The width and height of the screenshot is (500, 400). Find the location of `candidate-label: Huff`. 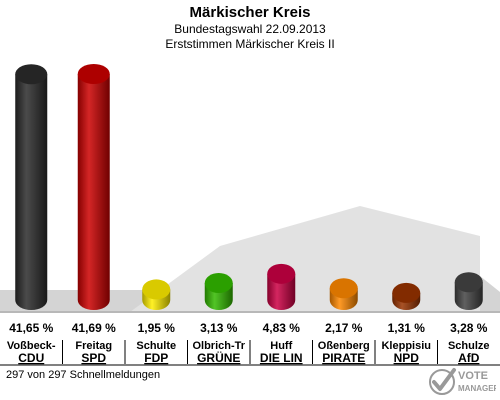

candidate-label: Huff is located at coordinates (281, 346).